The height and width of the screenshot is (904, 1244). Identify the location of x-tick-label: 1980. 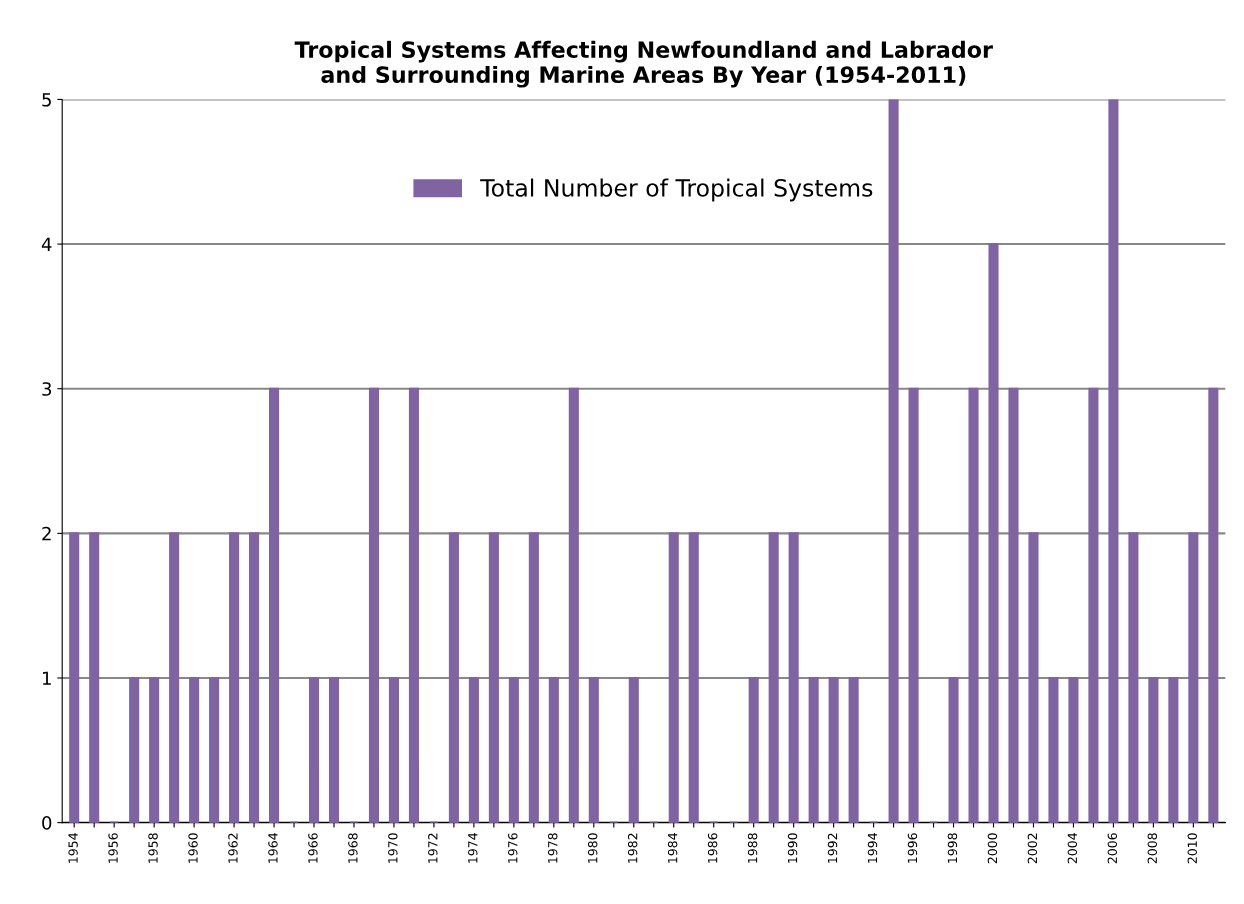
(592, 848).